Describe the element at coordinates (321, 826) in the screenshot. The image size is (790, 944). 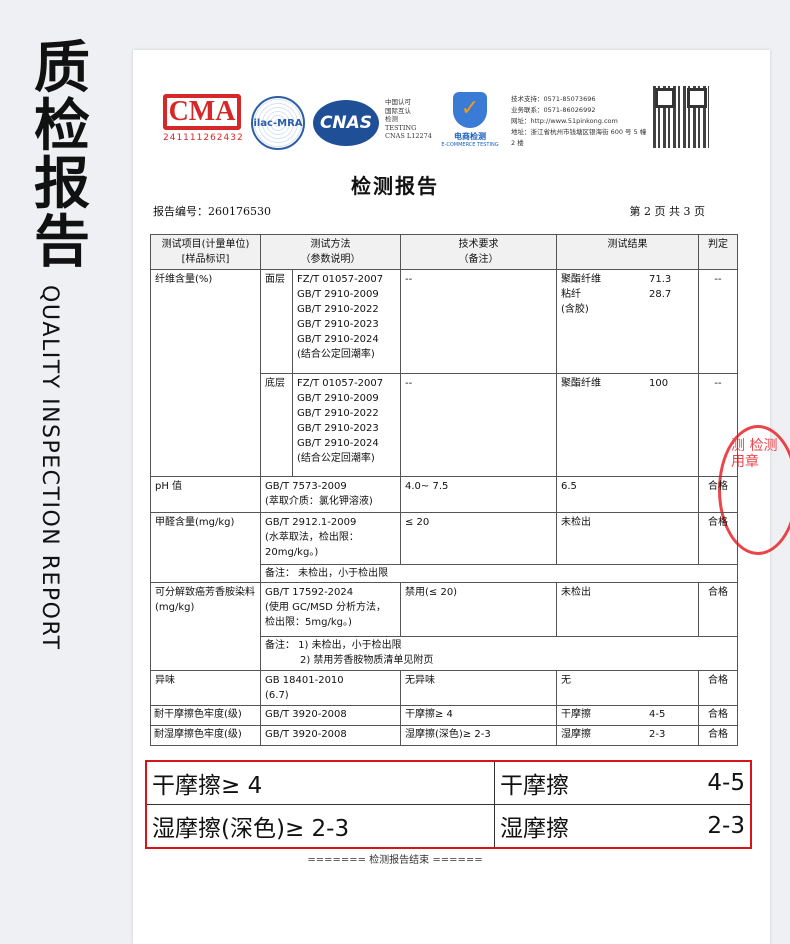
I see `wet-requirement: 湿摩擦(深色)≥ 2-3` at that location.